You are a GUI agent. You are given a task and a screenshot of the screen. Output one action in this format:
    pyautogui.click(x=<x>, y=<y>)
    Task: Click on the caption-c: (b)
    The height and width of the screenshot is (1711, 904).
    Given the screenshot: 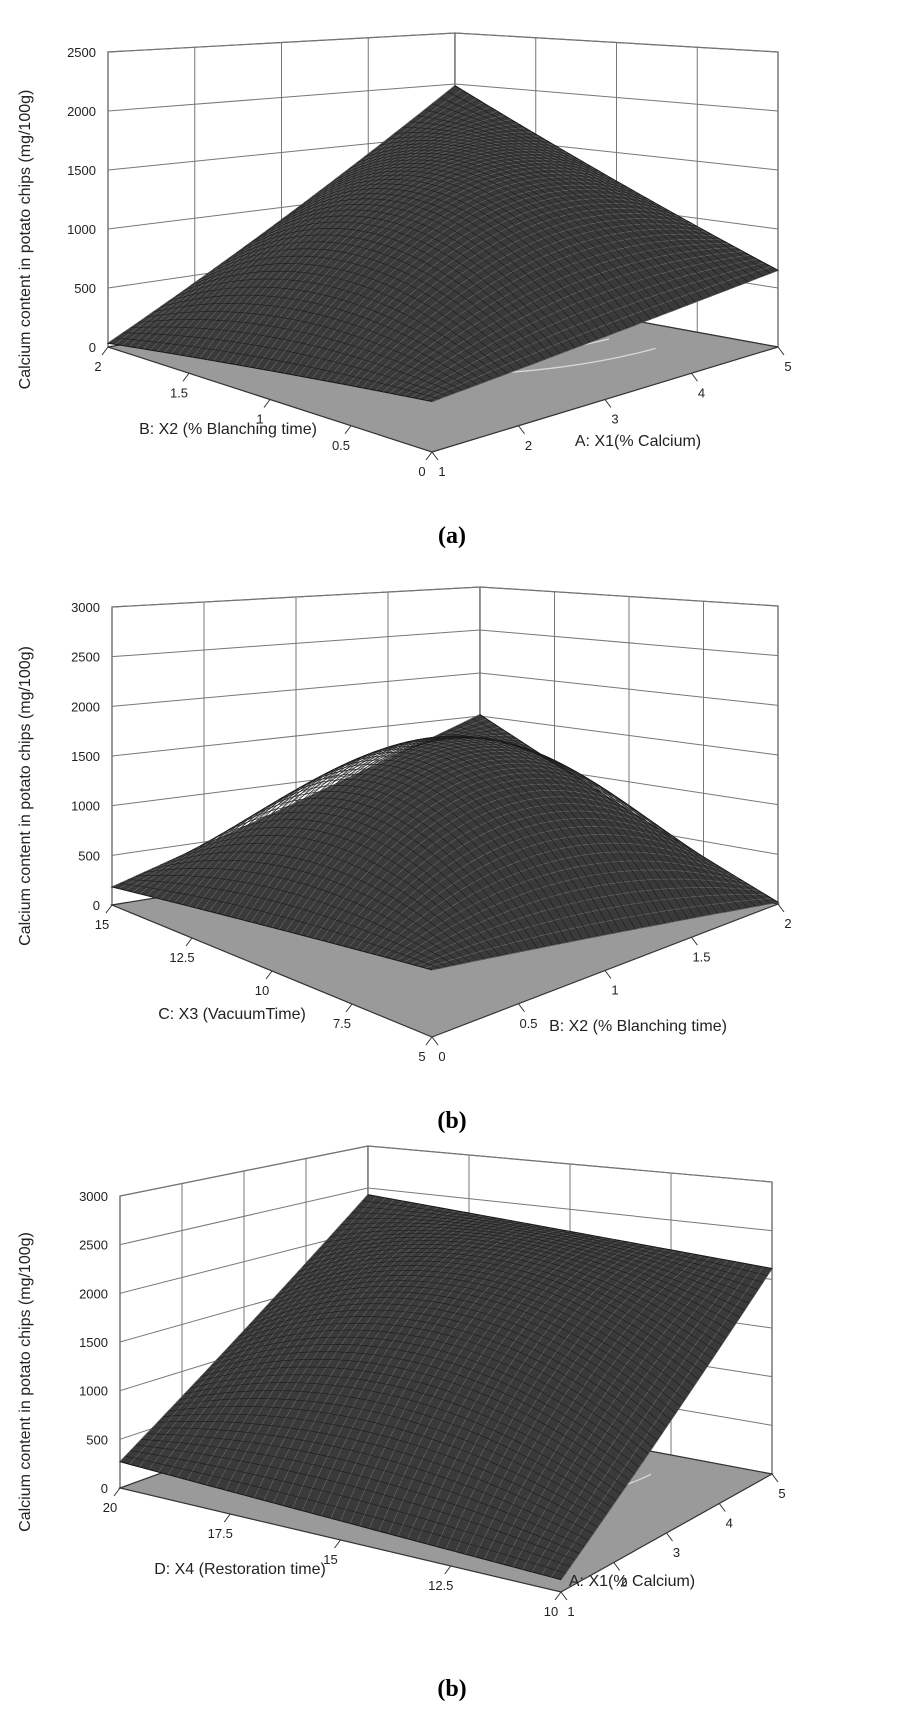 What is the action you would take?
    pyautogui.click(x=452, y=1689)
    